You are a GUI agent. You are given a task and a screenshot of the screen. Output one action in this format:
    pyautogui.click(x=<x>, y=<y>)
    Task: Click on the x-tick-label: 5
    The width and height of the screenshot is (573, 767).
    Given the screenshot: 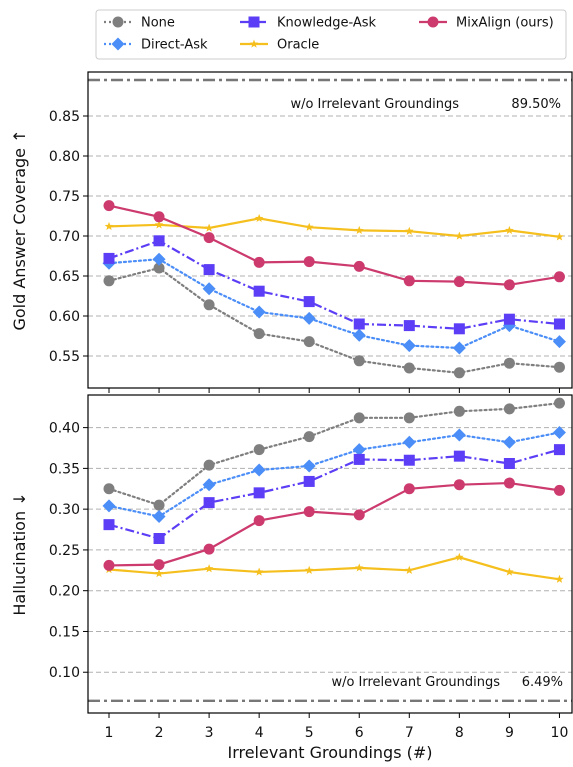 What is the action you would take?
    pyautogui.click(x=309, y=733)
    